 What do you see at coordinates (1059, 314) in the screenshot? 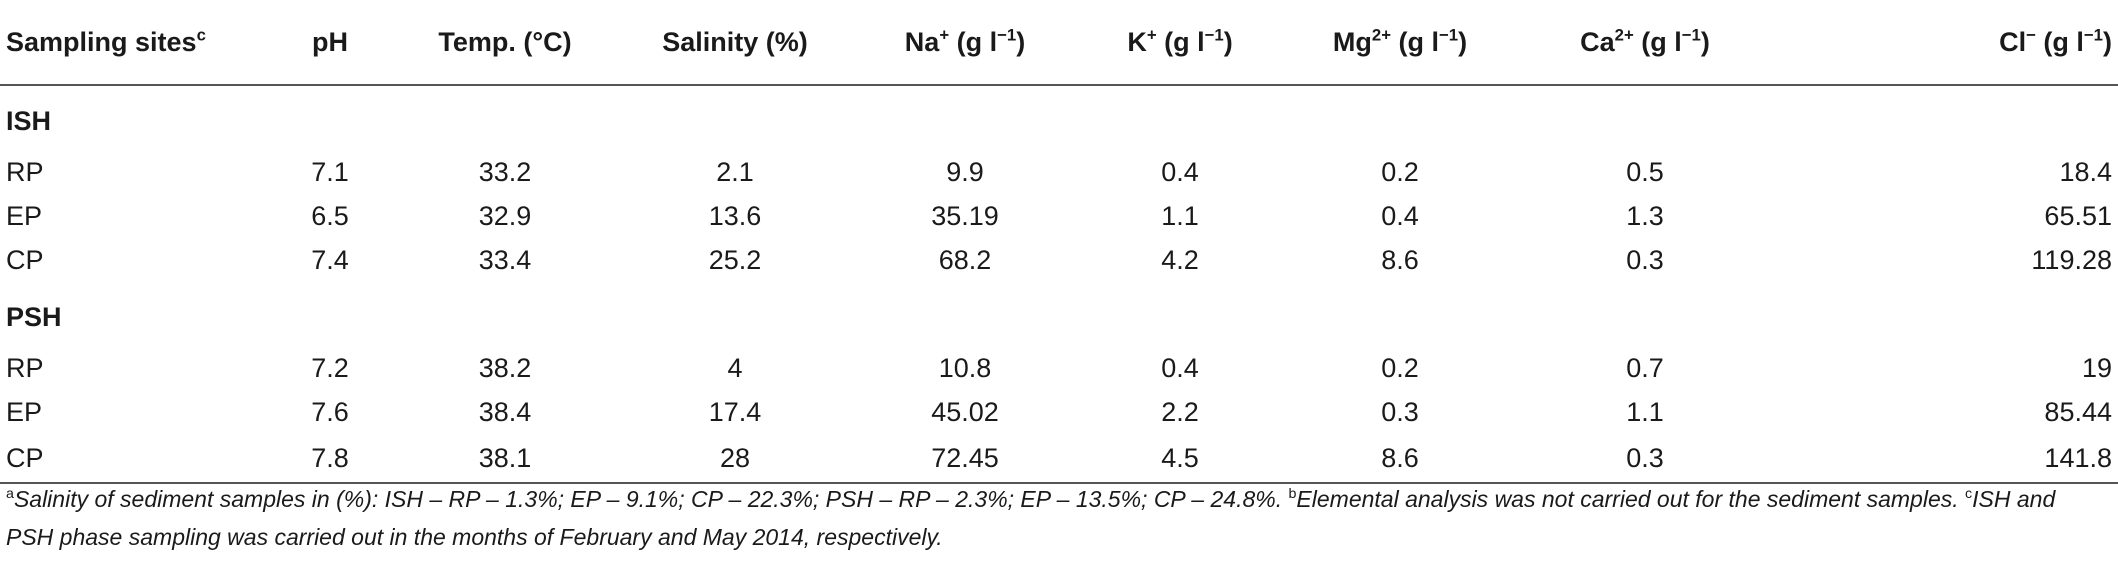
I see `section-row-psh: PSH` at bounding box center [1059, 314].